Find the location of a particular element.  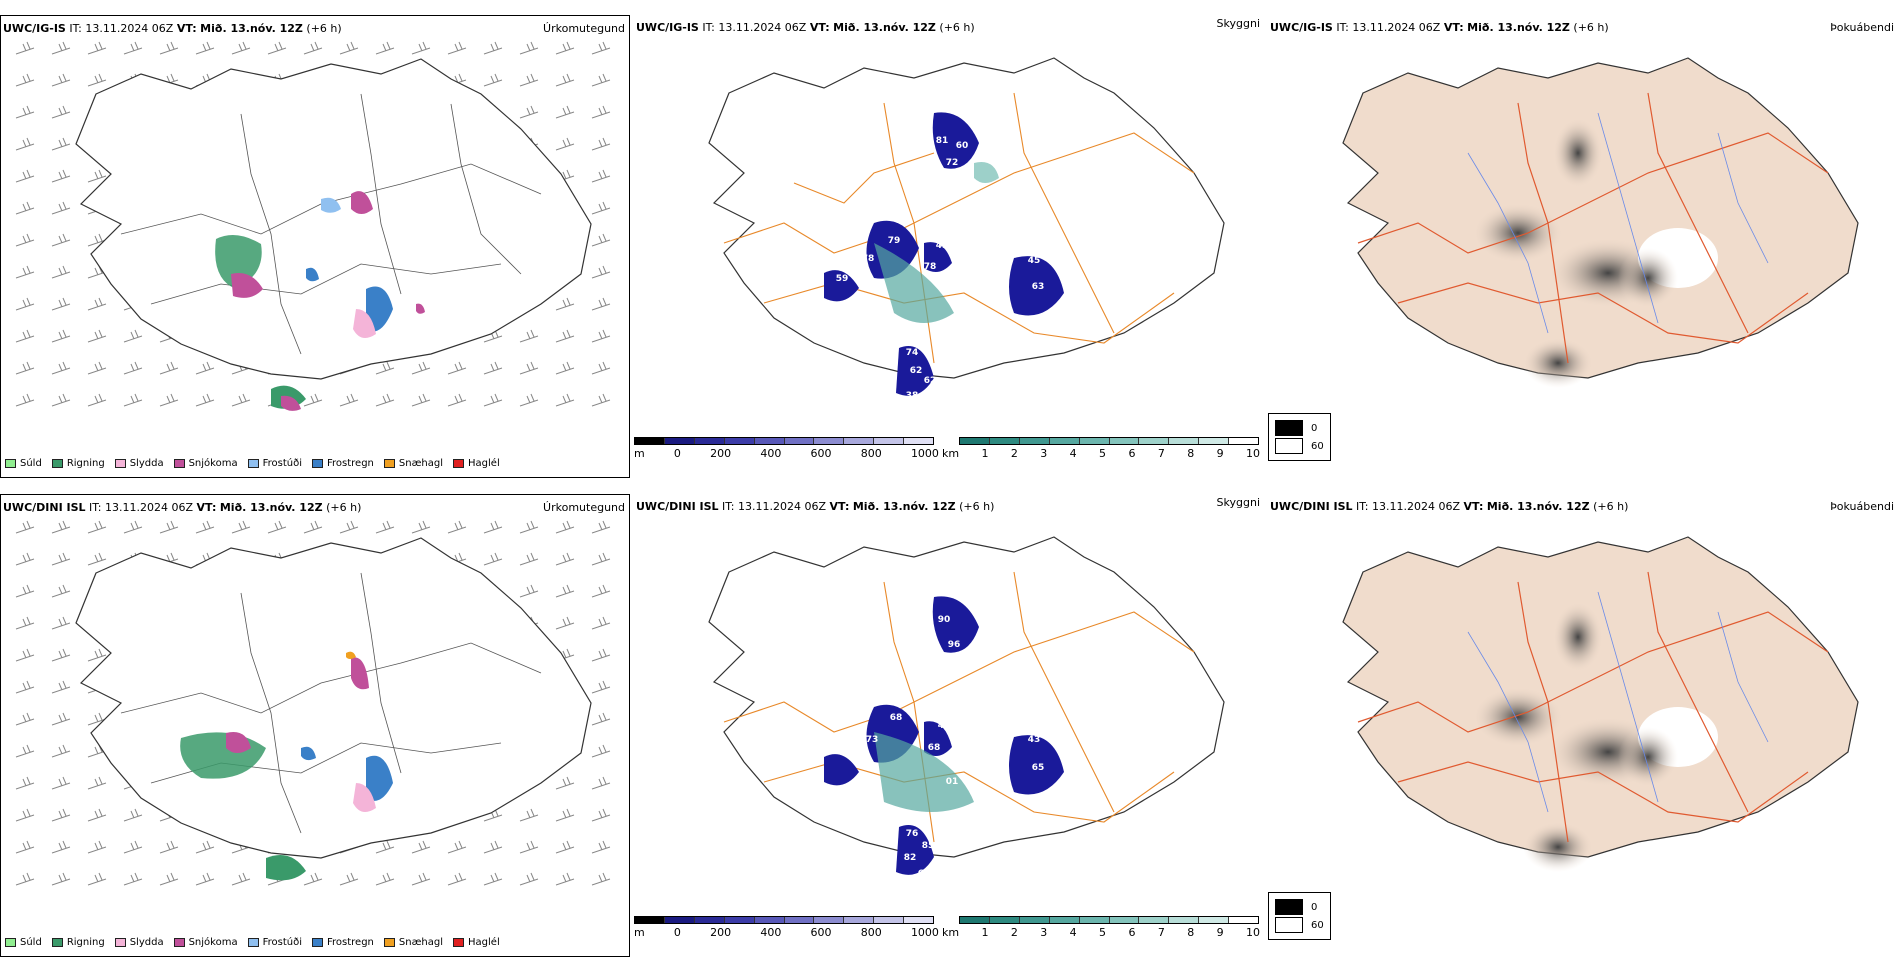

legend-item: Haglél is located at coordinates (476, 463).